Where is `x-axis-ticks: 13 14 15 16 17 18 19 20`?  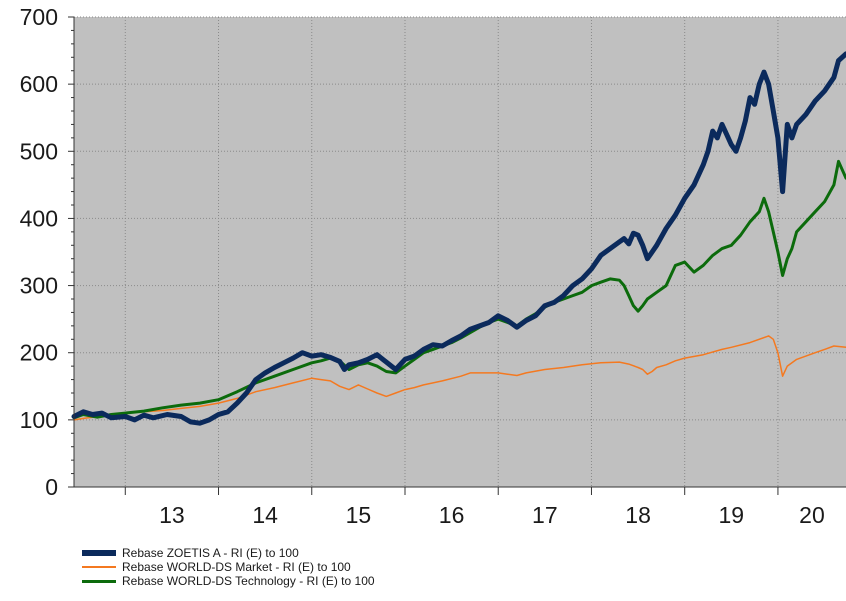
x-axis-ticks: 13 14 15 16 17 18 19 20 is located at coordinates (474, 507).